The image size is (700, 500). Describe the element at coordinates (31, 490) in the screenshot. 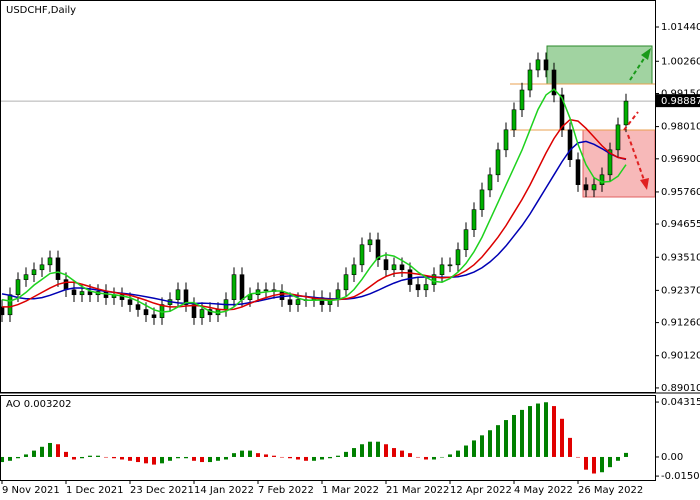

I see `x-tick-label: 9 Nov 2021` at that location.